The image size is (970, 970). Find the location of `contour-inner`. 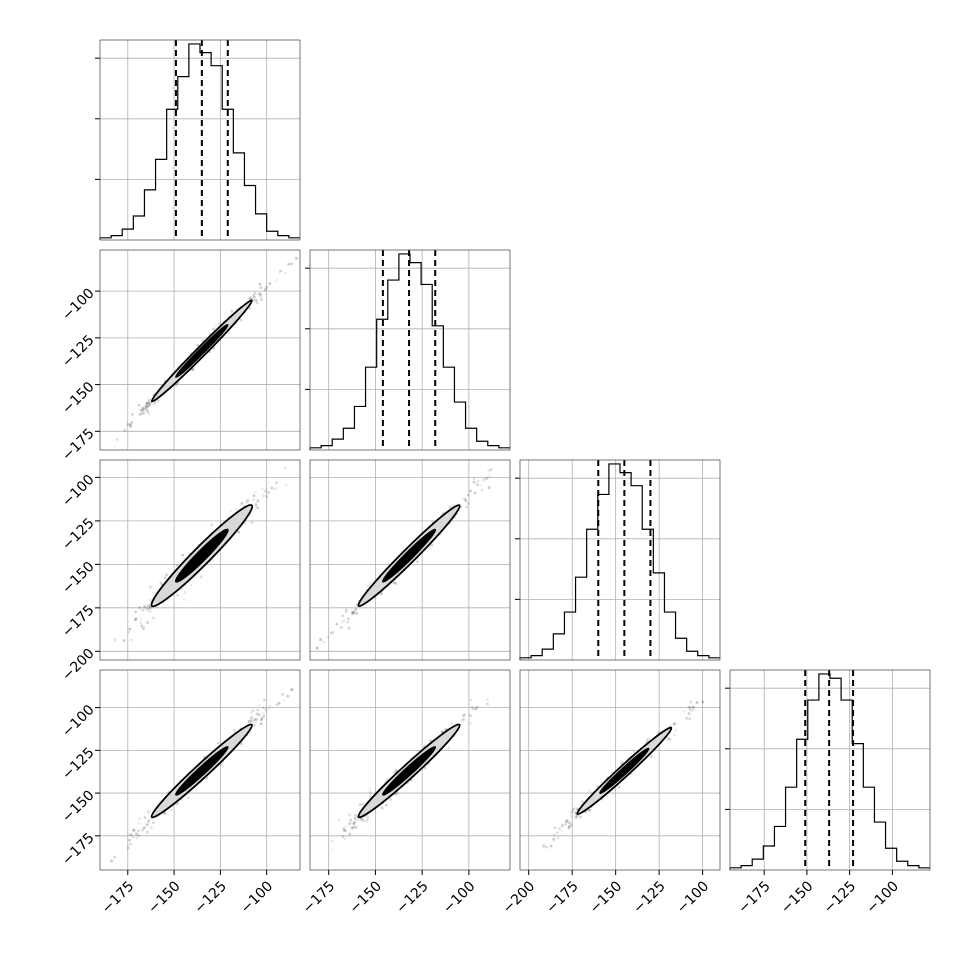

contour-inner is located at coordinates (409, 555).